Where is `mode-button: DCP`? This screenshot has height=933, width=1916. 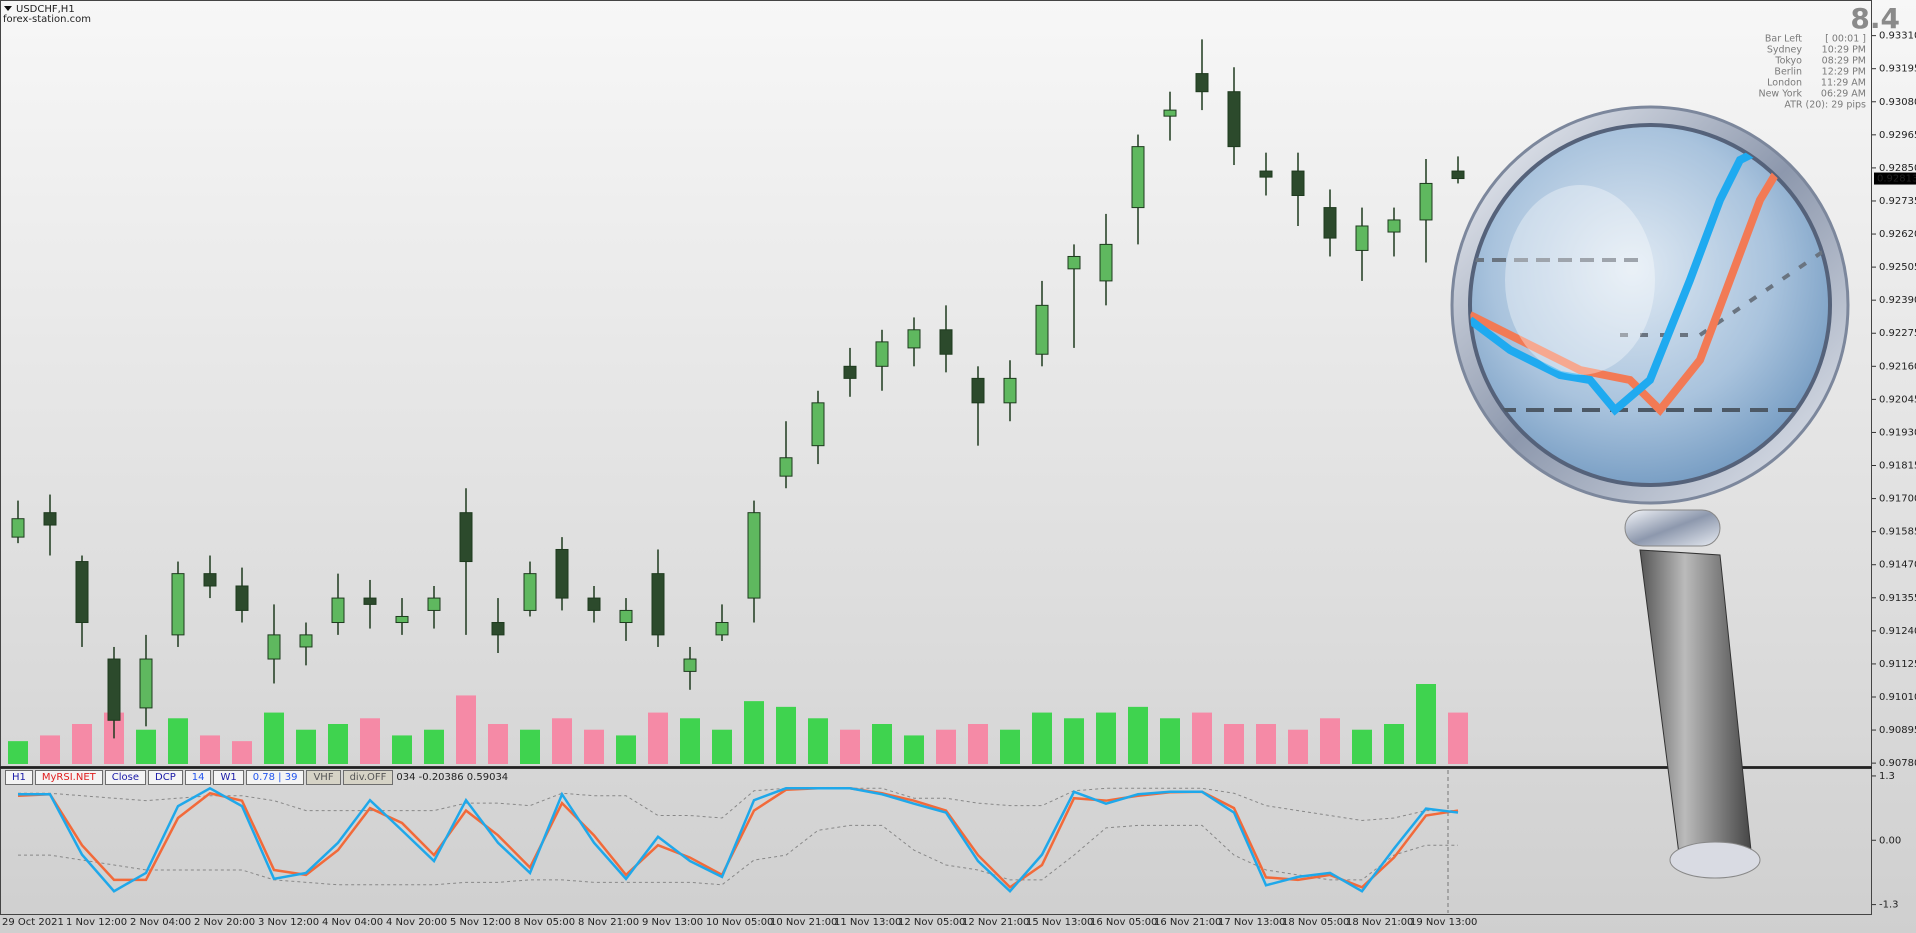
mode-button: DCP is located at coordinates (165, 777).